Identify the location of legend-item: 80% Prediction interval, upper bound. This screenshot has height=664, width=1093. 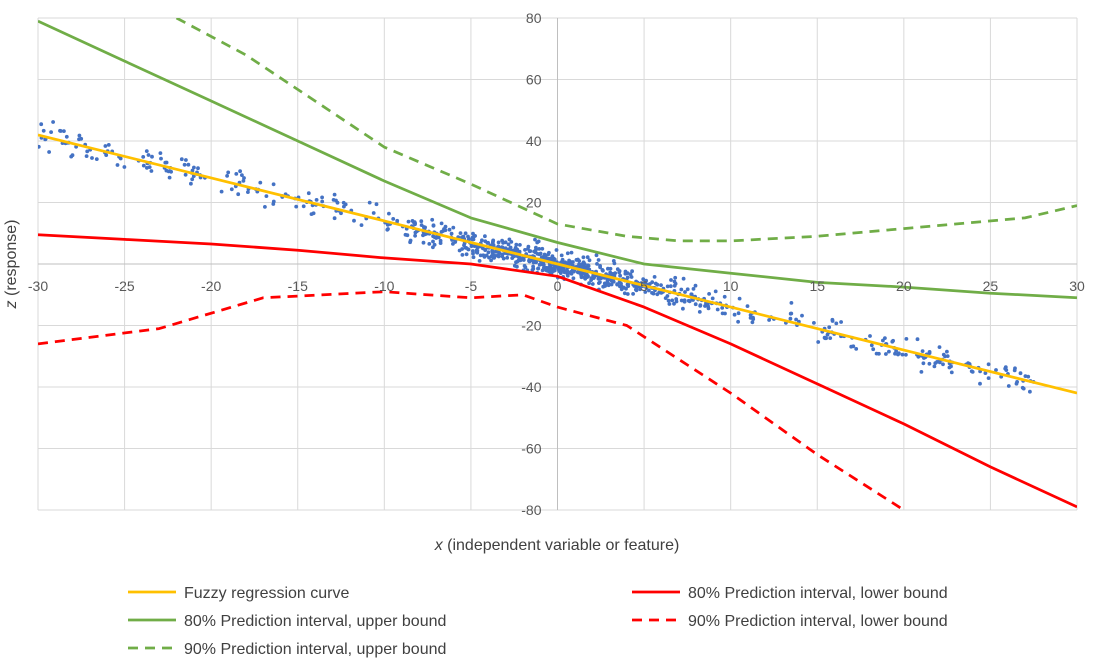
(287, 621).